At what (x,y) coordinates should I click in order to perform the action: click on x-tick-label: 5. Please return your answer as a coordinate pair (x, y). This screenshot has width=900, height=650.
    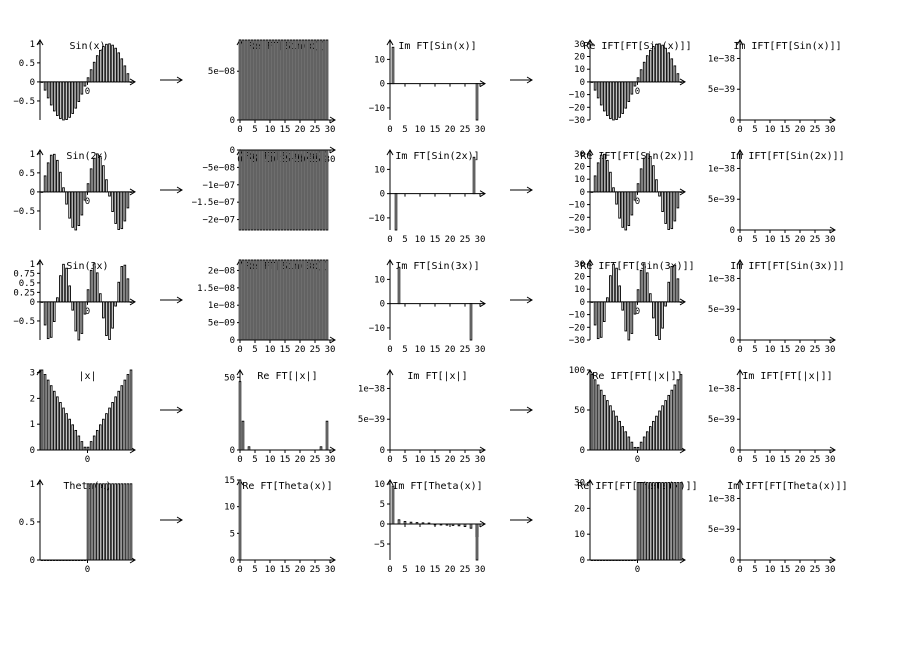
    Looking at the image, I should click on (254, 130).